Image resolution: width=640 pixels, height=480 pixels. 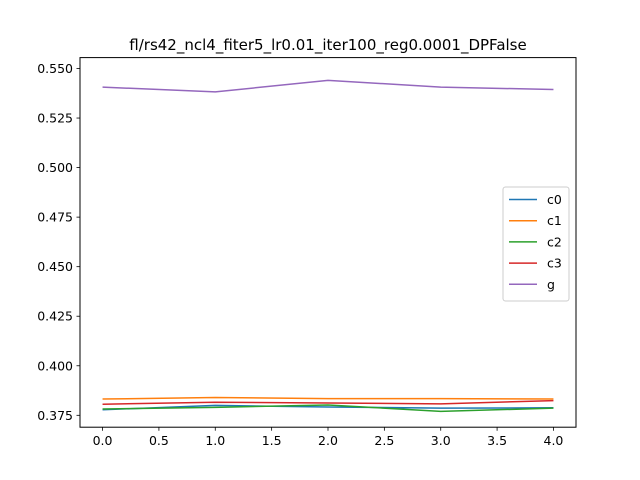 What do you see at coordinates (272, 440) in the screenshot?
I see `x-tick-label: 1.5` at bounding box center [272, 440].